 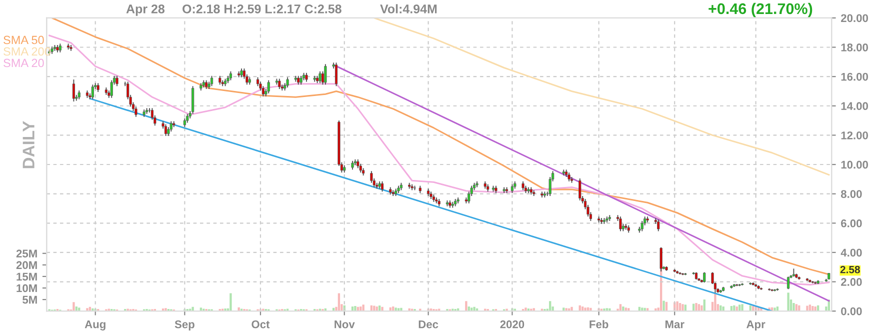 I want to click on y-tick-label: 12.00, so click(x=854, y=135).